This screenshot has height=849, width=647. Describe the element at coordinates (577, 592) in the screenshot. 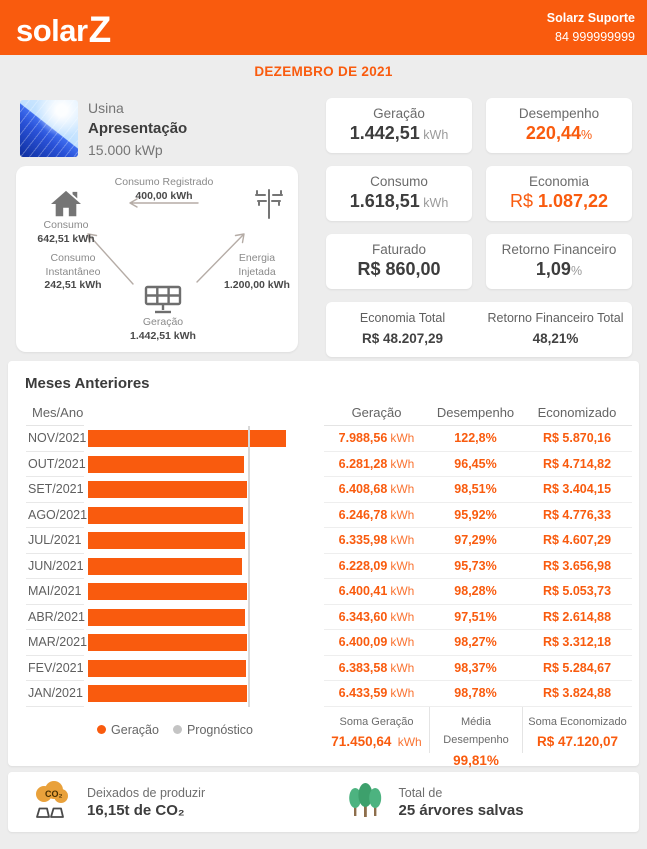

I see `saved-cell: R$ 5.053,73` at that location.